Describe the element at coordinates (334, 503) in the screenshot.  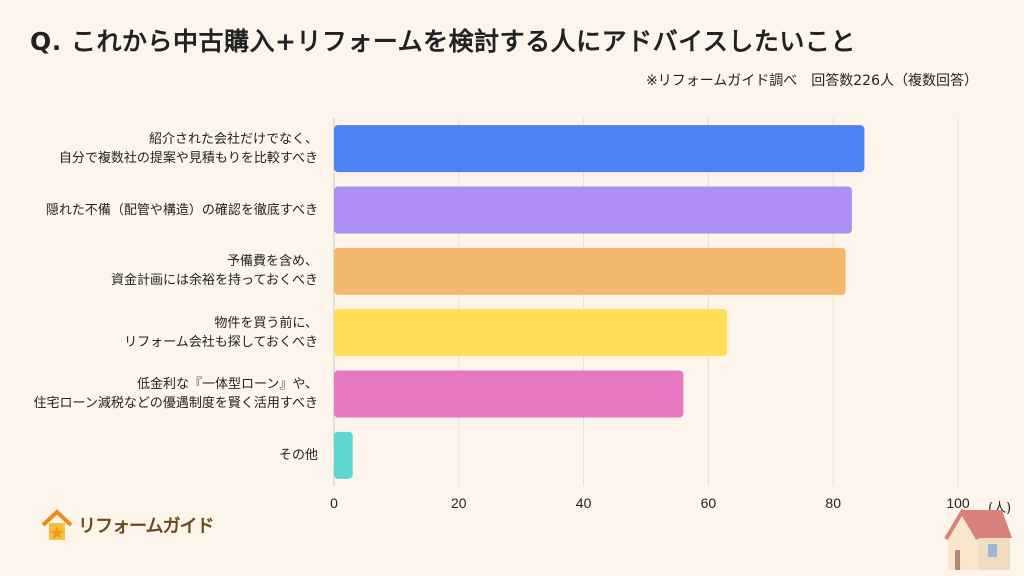
I see `x-tick-label: 0` at that location.